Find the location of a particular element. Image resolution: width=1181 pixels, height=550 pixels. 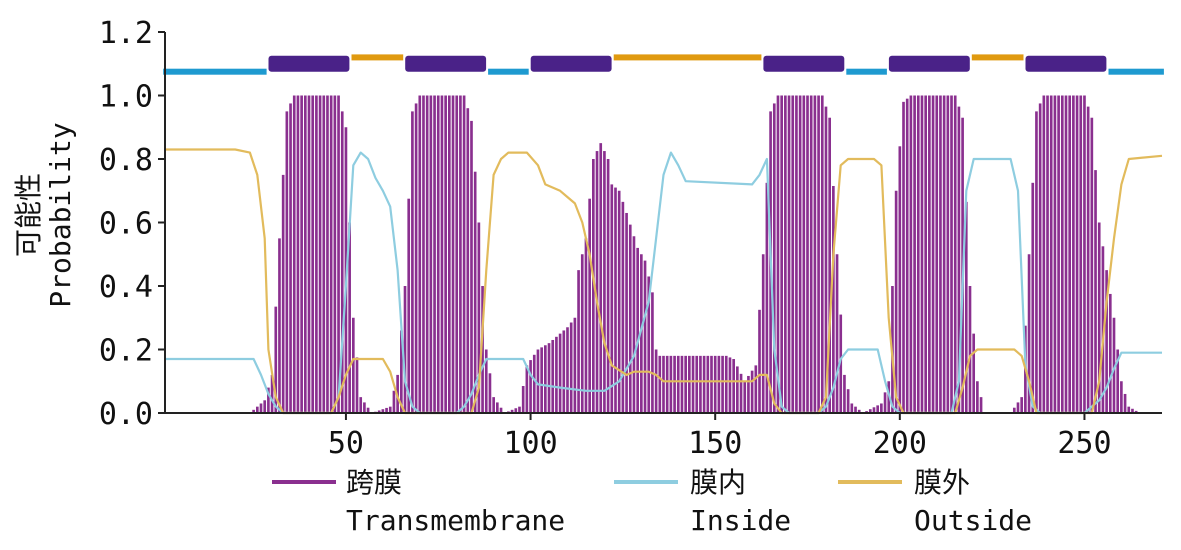

legend-label-en-transmembrane: Transmembrane is located at coordinates (455, 520).